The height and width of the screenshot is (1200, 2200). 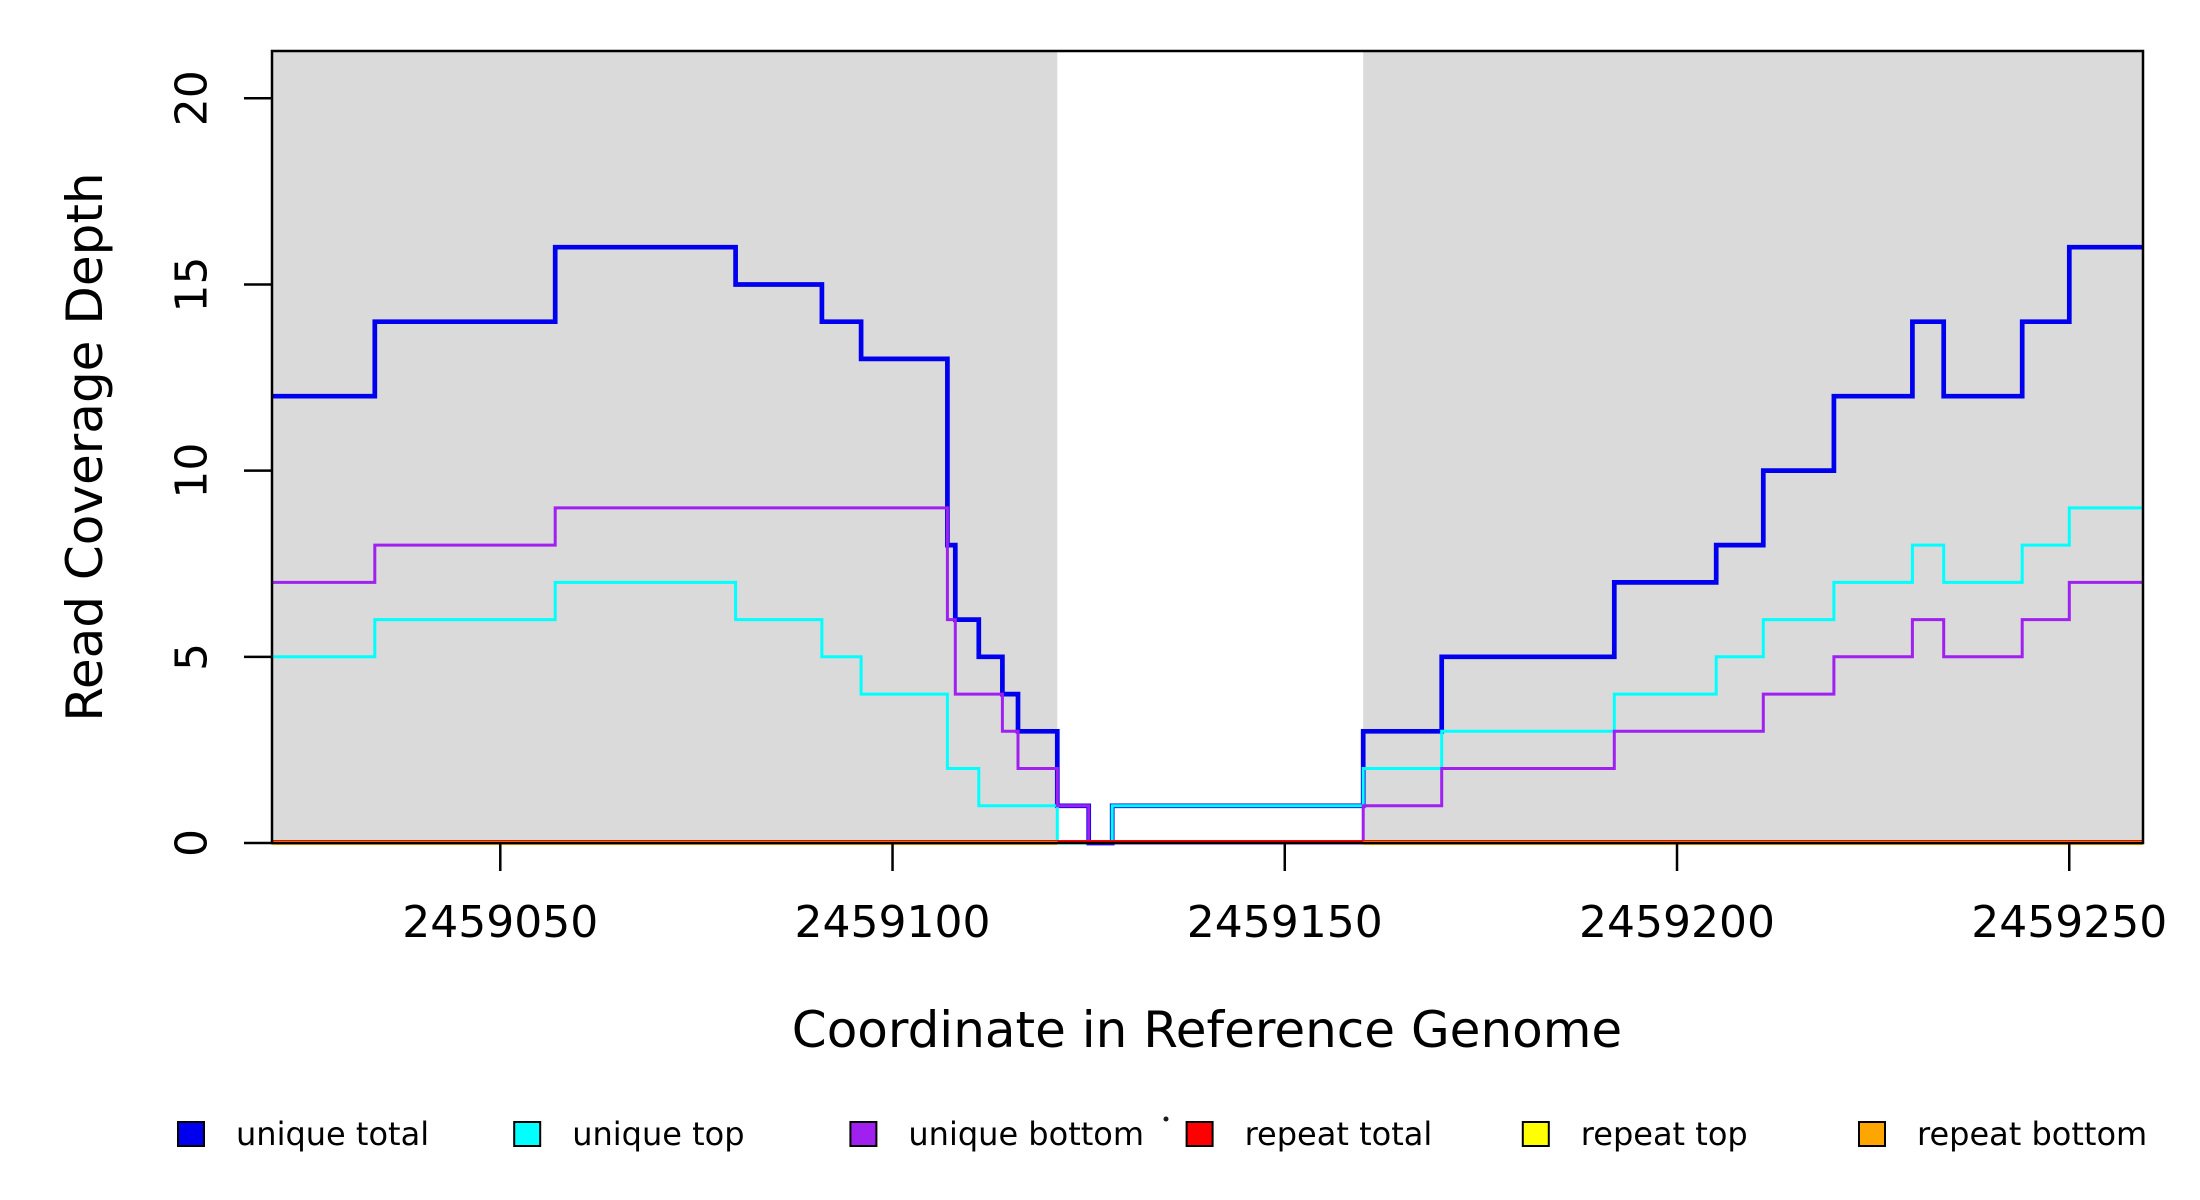 I want to click on legend-label: repeat total, so click(x=1339, y=1134).